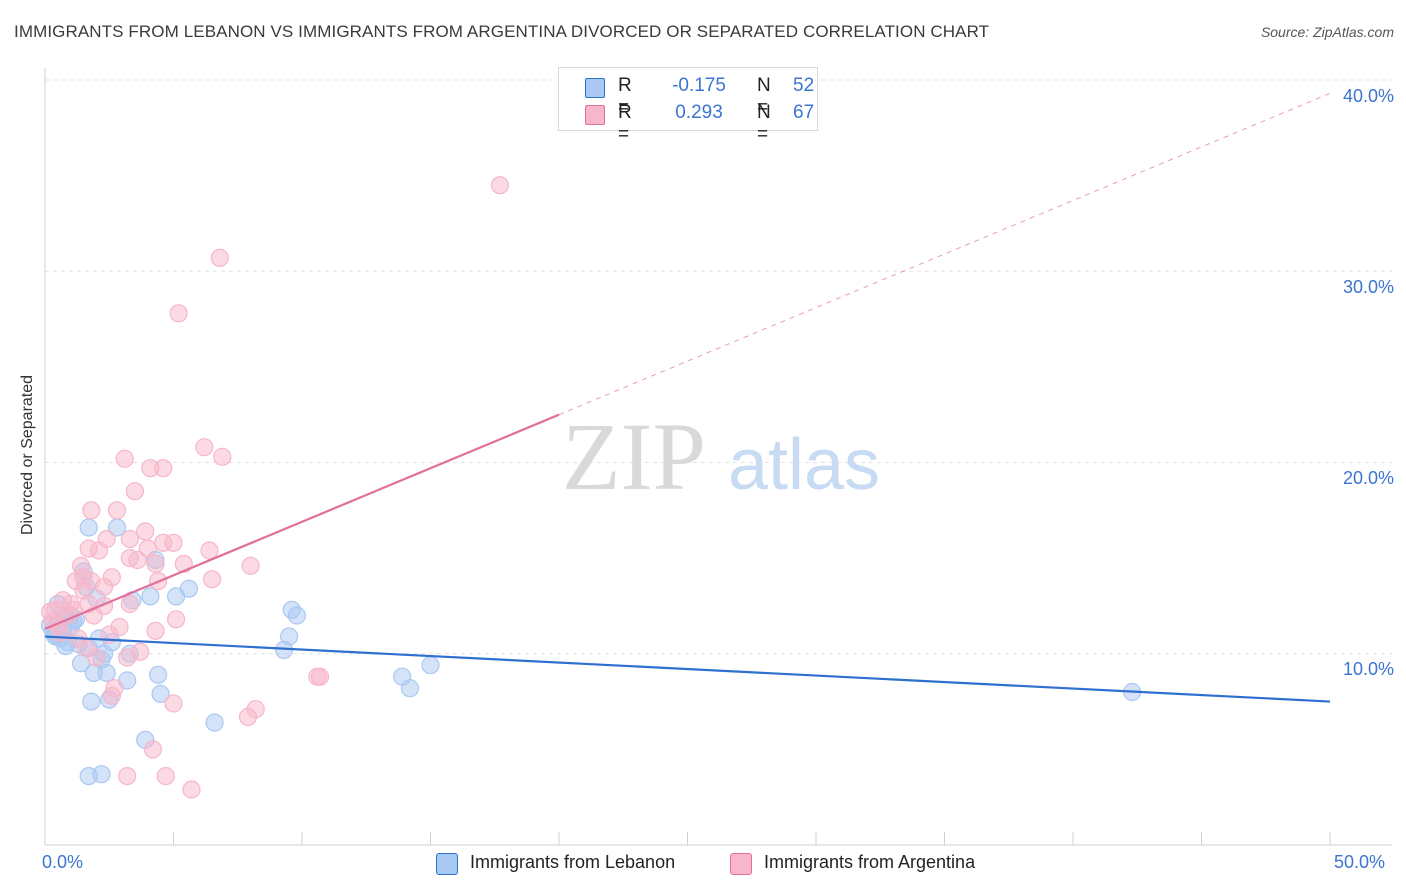 The height and width of the screenshot is (892, 1406). I want to click on watermark-atlas: atlas, so click(804, 465).